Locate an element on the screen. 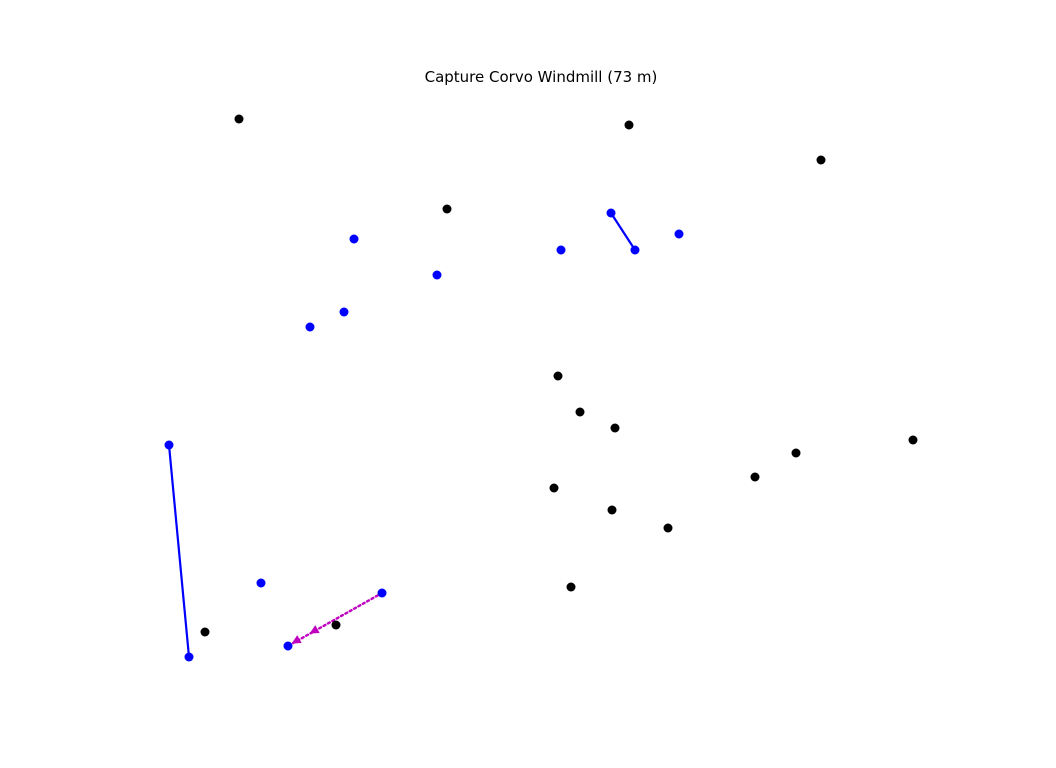 The height and width of the screenshot is (768, 1056). move-layer is located at coordinates (335, 619).